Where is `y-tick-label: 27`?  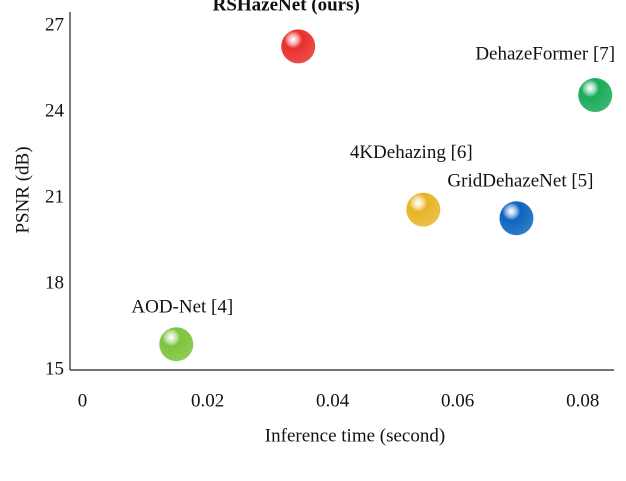
y-tick-label: 27 is located at coordinates (54, 25).